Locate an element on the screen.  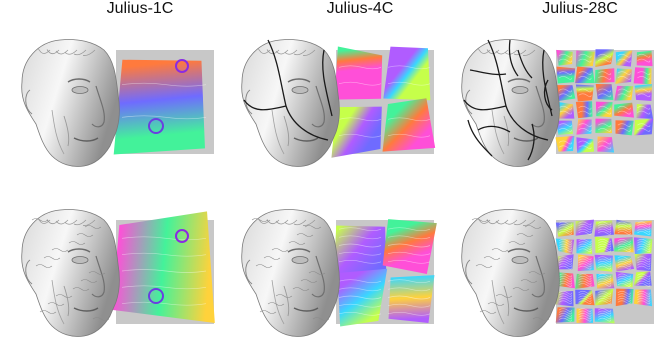
panel-julius-4c-row1 is located at coordinates (333, 95).